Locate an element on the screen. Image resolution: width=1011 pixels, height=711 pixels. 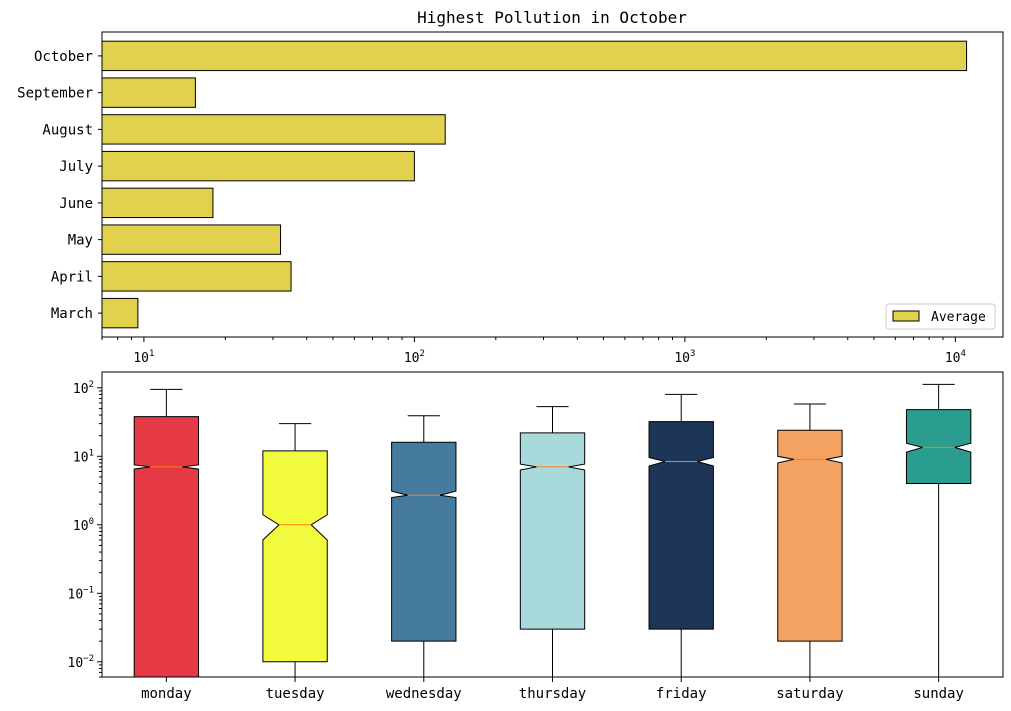
y-tick-label-exponent: −2 is located at coordinates (88, 659).